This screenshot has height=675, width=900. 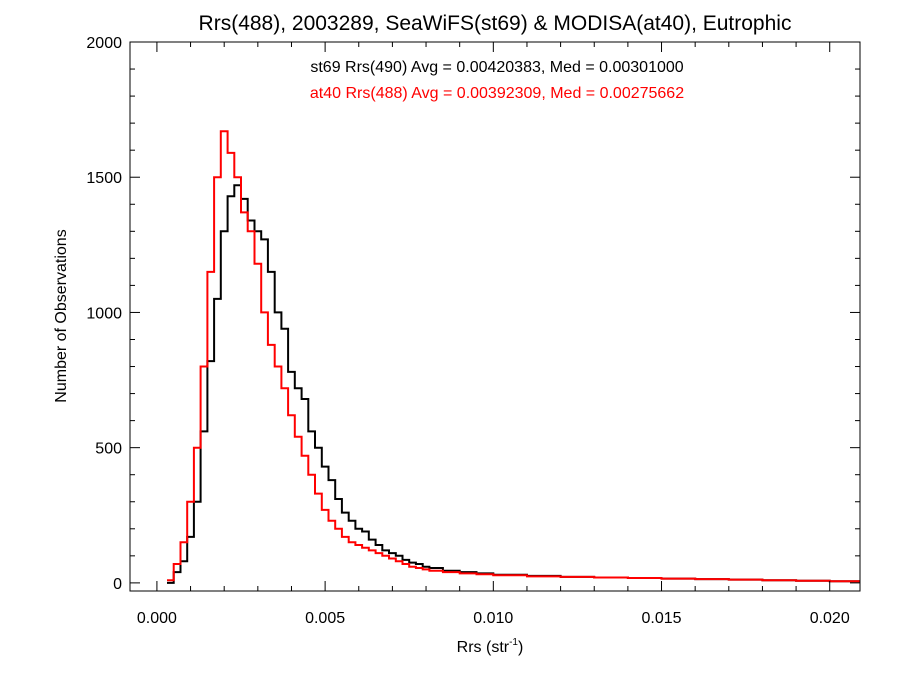 I want to click on x-axis-label-superscript: -1, so click(x=513, y=642).